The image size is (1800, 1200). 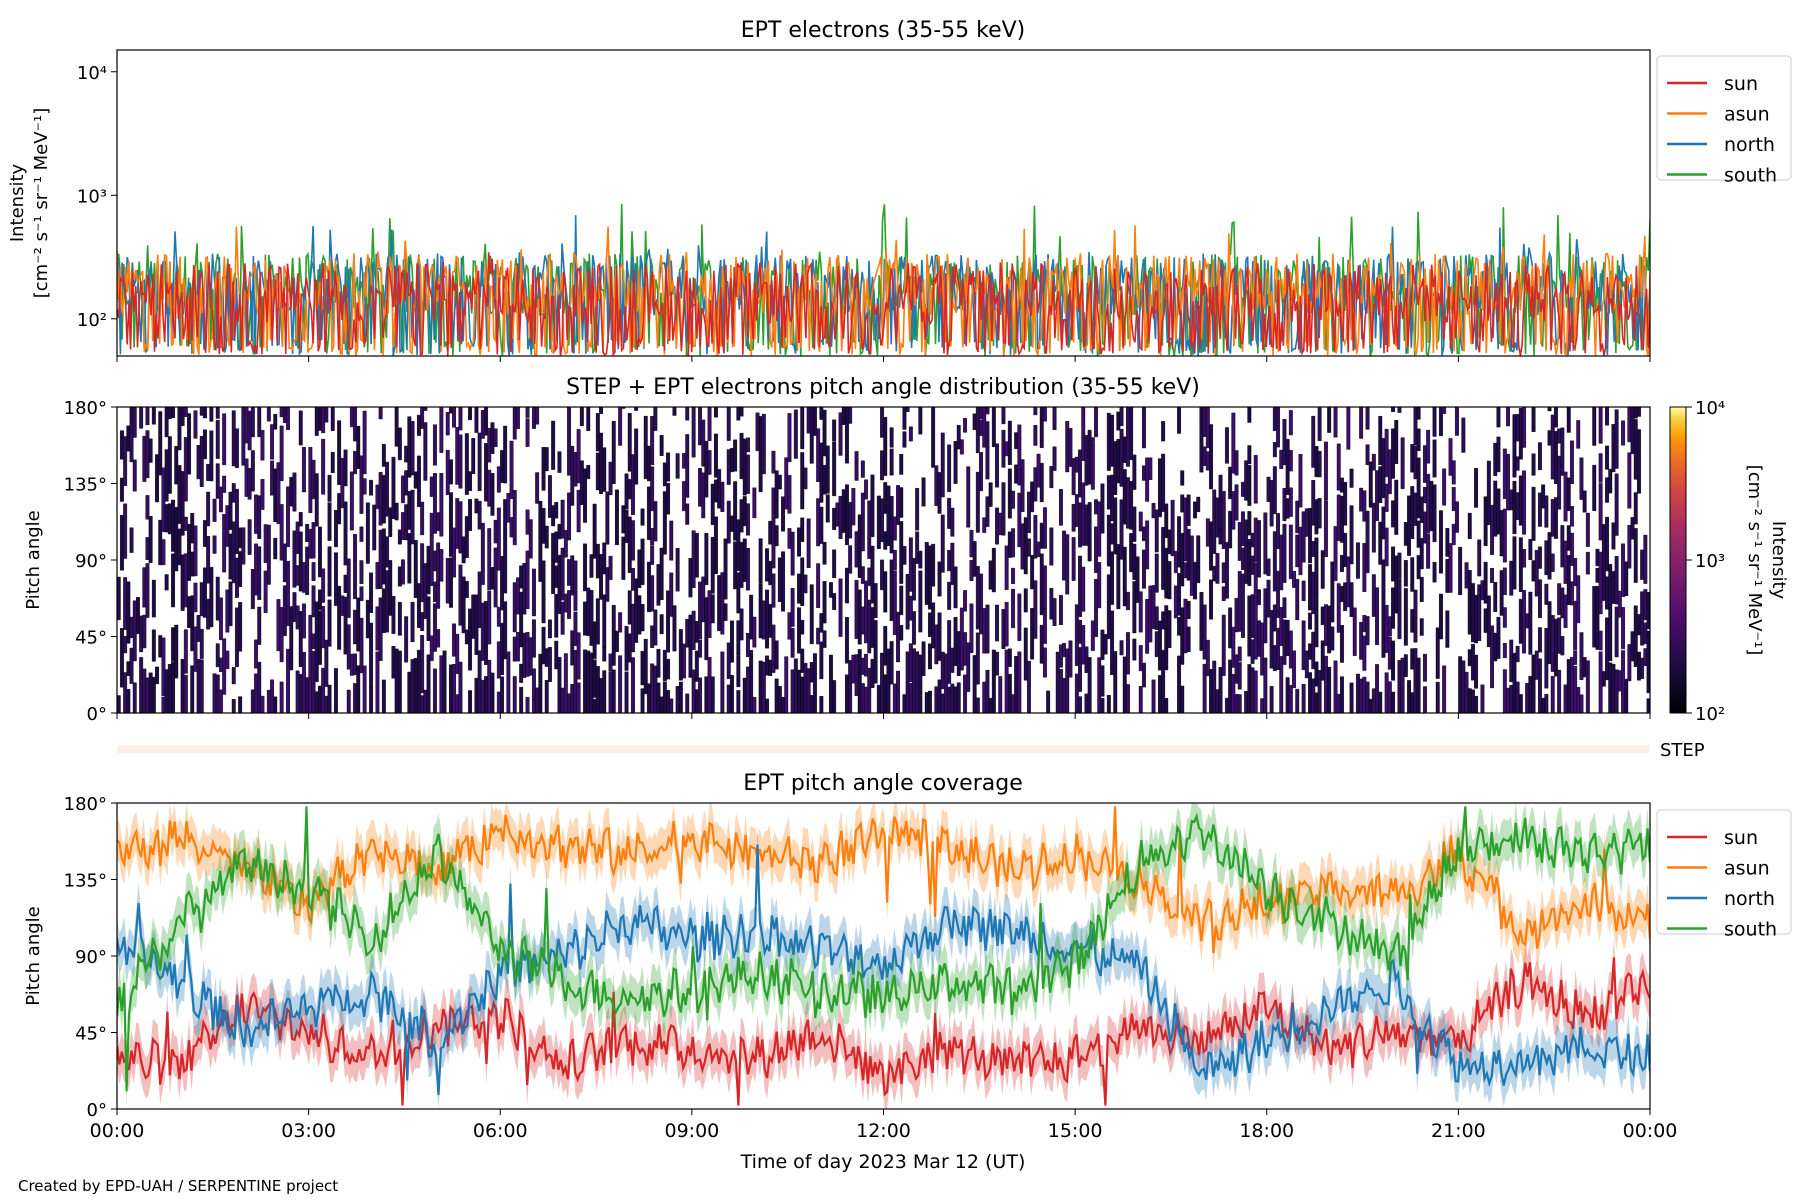 I want to click on panel1-x-ticks, so click(x=883, y=359).